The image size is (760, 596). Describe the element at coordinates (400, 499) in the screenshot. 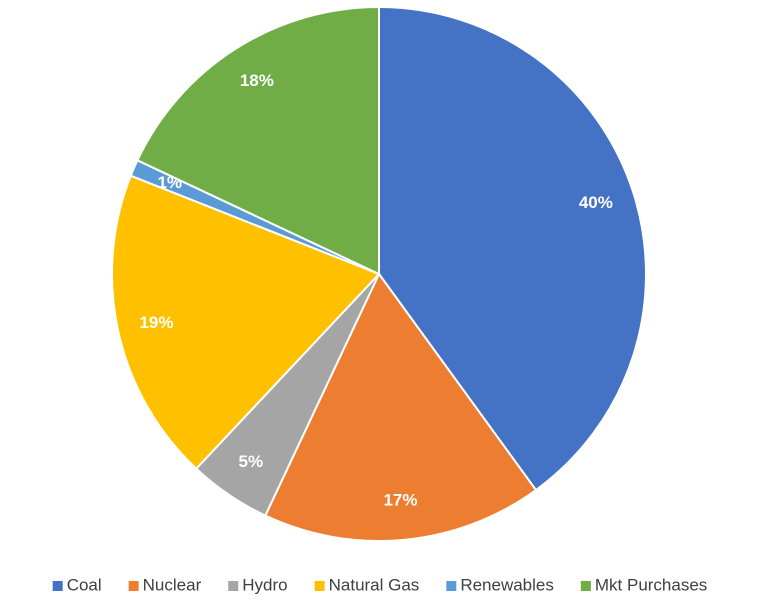

I see `data-label: 17%` at that location.